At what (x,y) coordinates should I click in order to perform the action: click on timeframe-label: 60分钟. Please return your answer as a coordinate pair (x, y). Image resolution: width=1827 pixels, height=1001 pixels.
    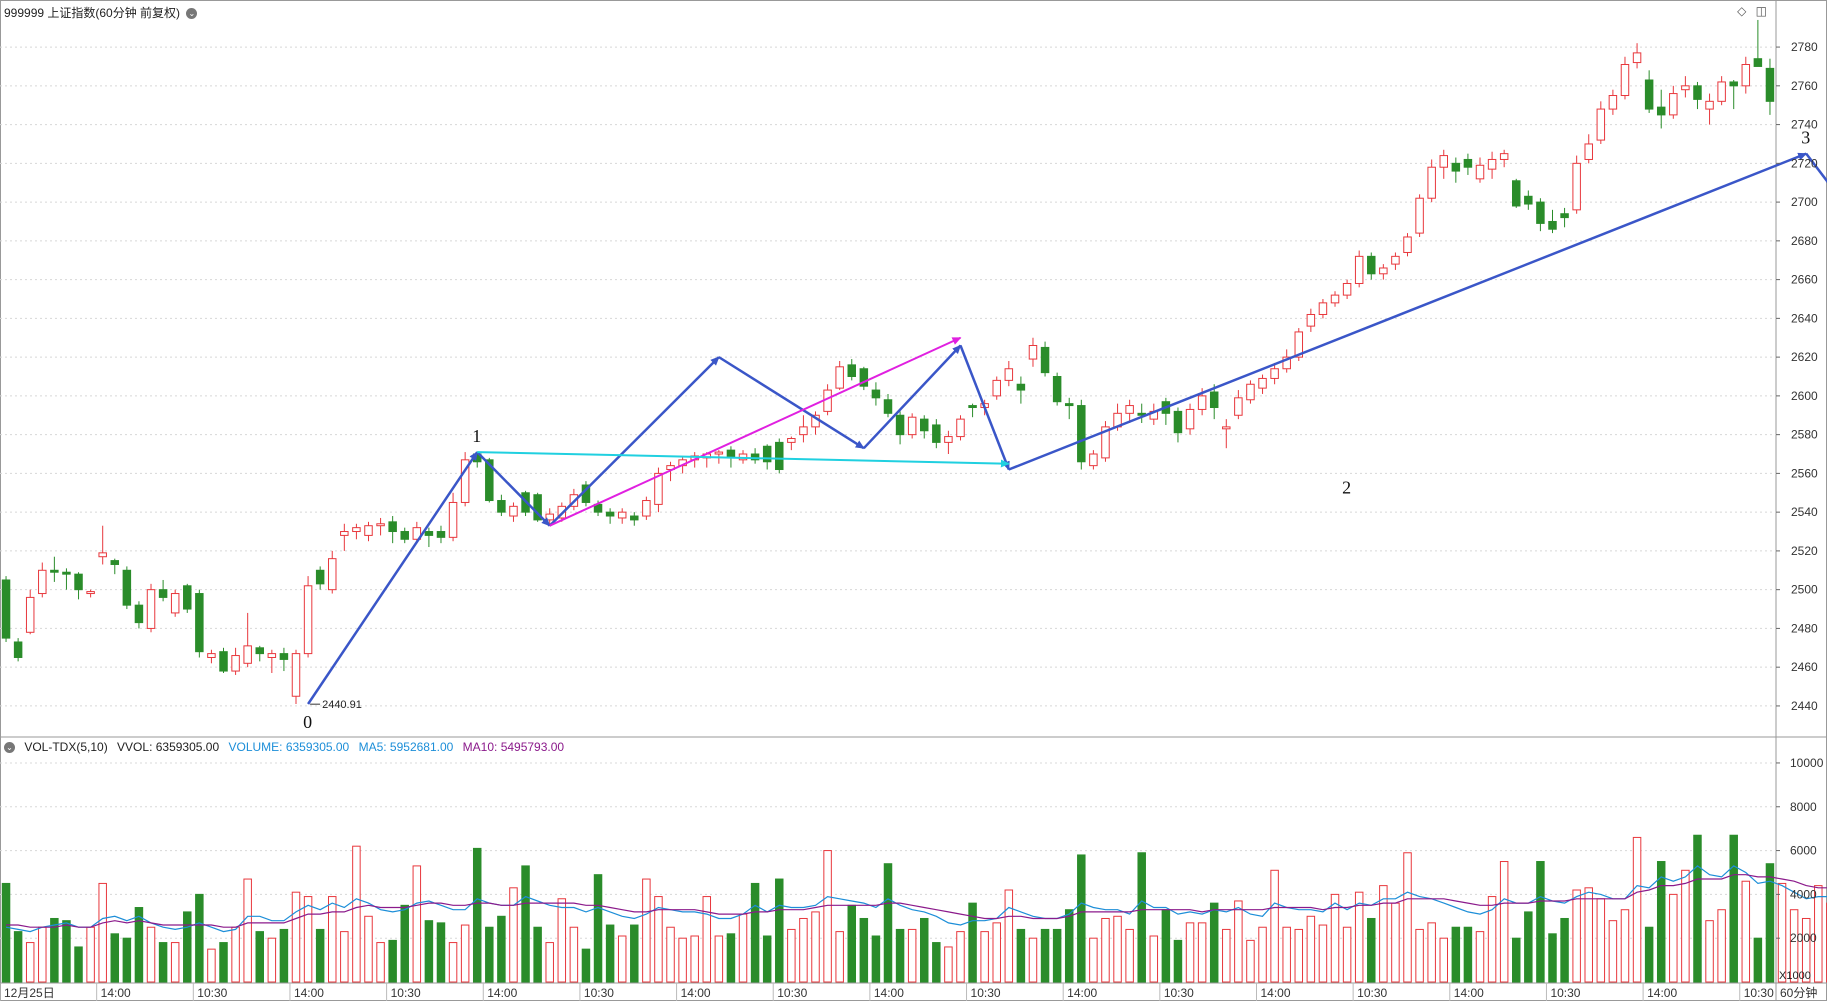
    Looking at the image, I should click on (1798, 992).